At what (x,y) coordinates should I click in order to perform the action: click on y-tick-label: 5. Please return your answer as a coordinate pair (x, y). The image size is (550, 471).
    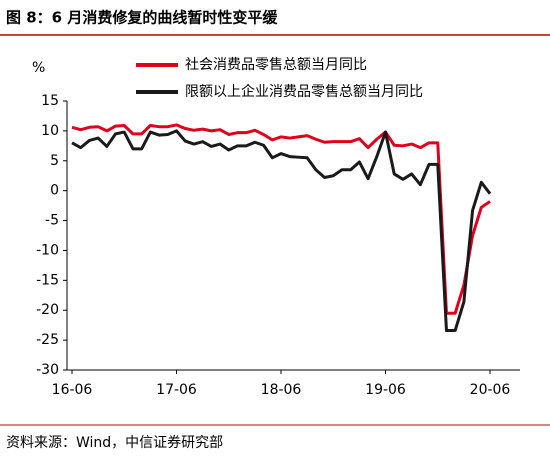
    Looking at the image, I should click on (54, 161).